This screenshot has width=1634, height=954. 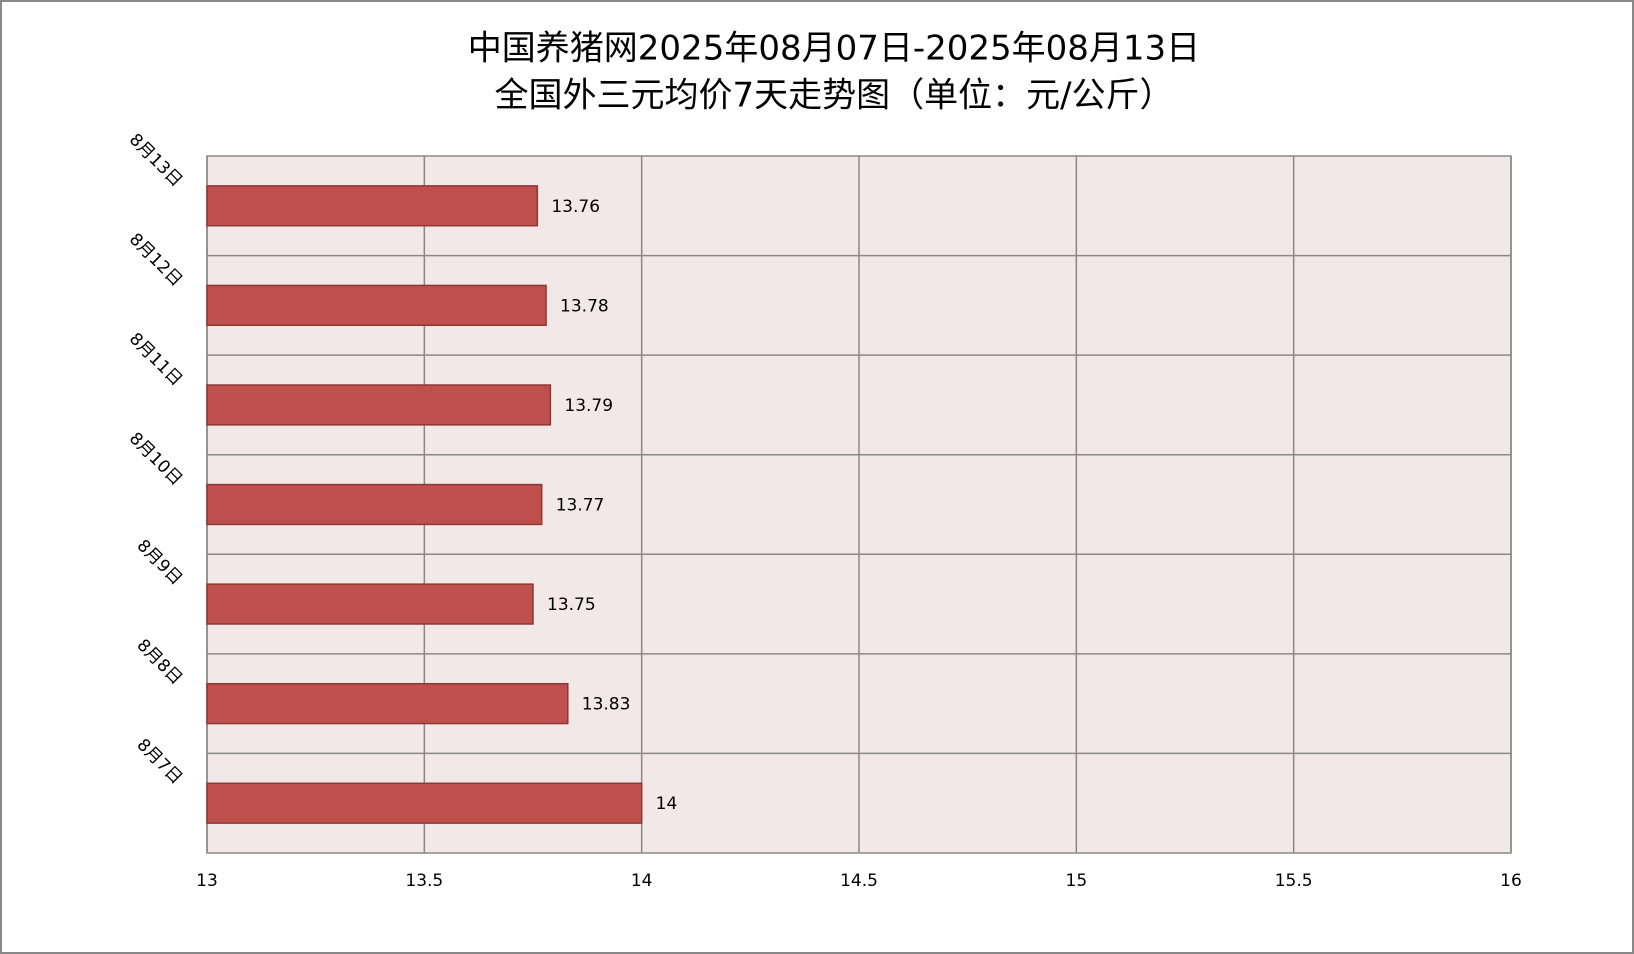 I want to click on x-tick-label: 14.5, so click(x=859, y=881).